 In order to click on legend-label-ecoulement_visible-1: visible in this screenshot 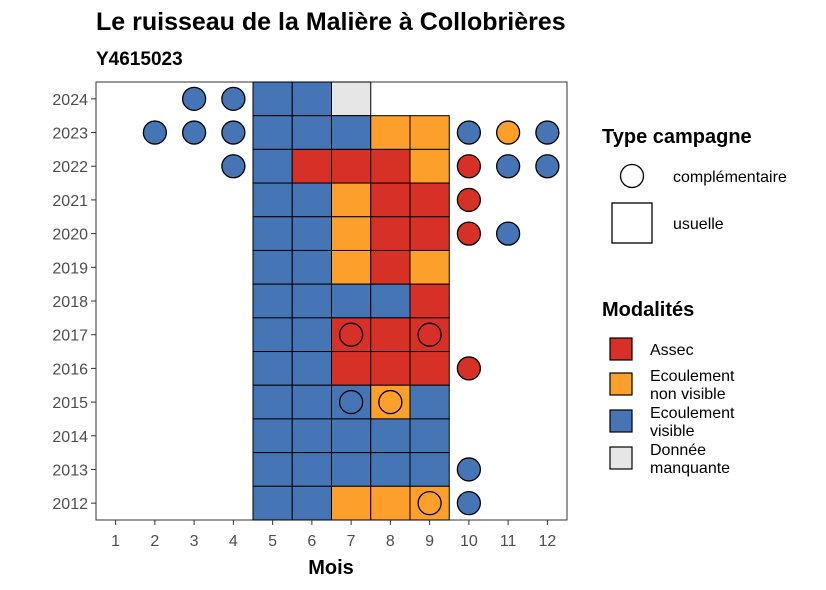, I will do `click(672, 431)`.